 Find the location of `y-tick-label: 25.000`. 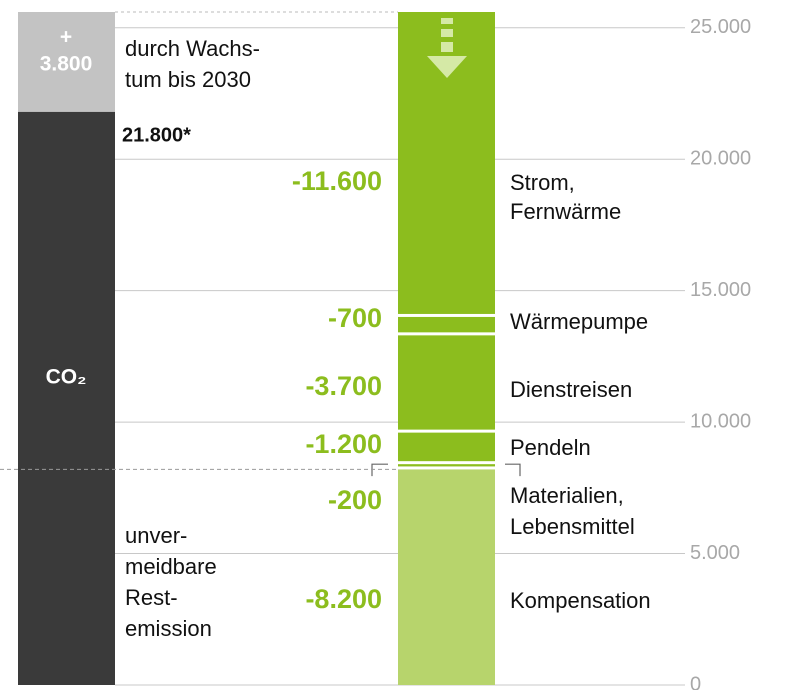

y-tick-label: 25.000 is located at coordinates (720, 27).